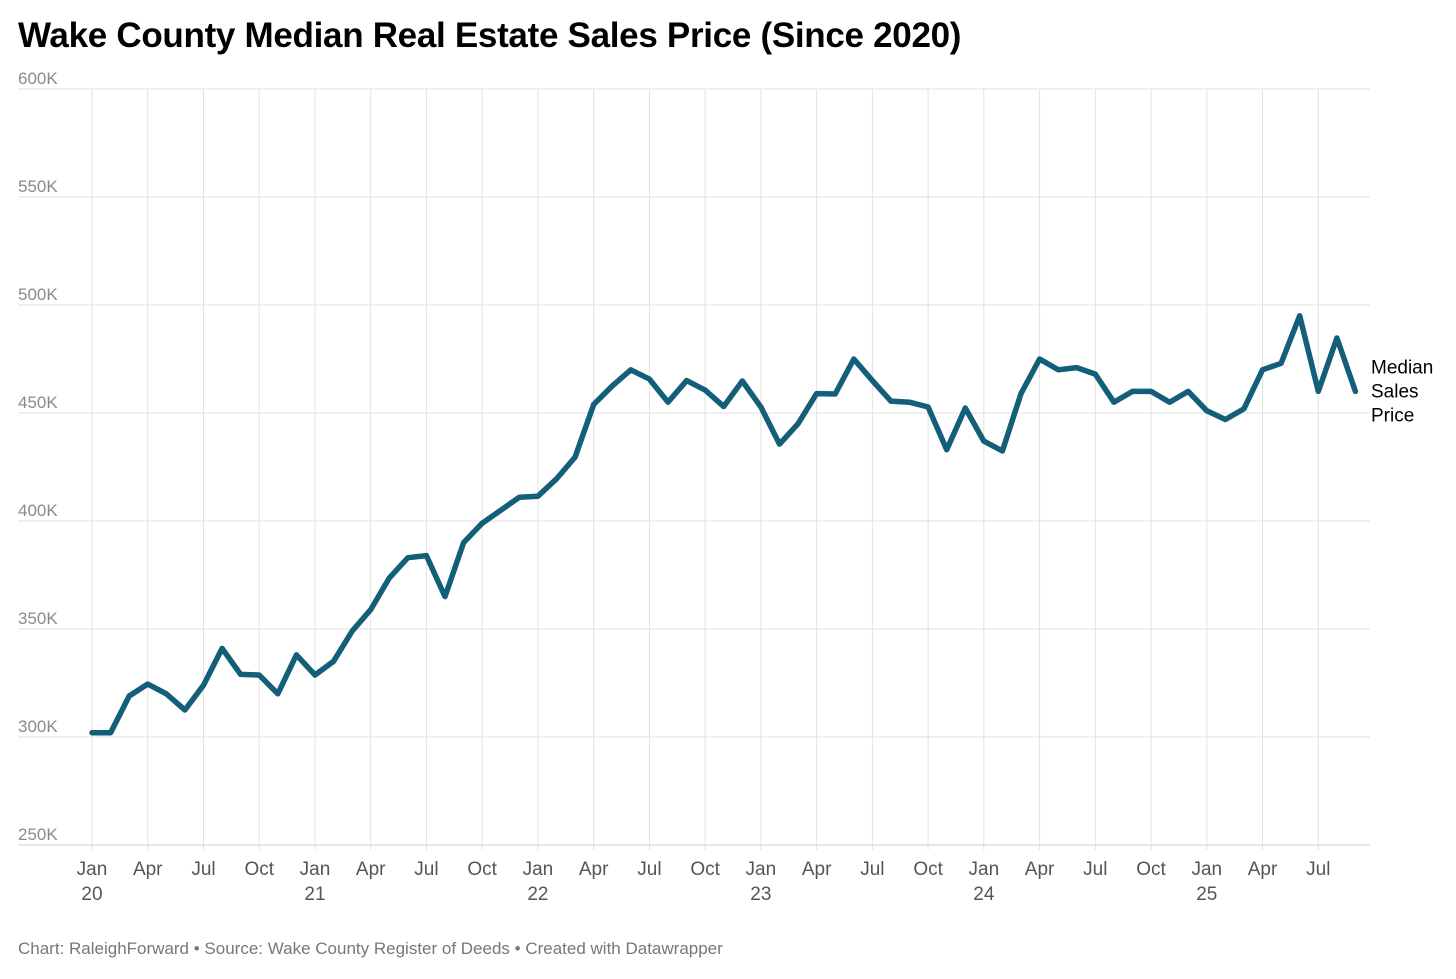 The height and width of the screenshot is (979, 1456). Describe the element at coordinates (1402, 367) in the screenshot. I see `series-label: Median` at that location.